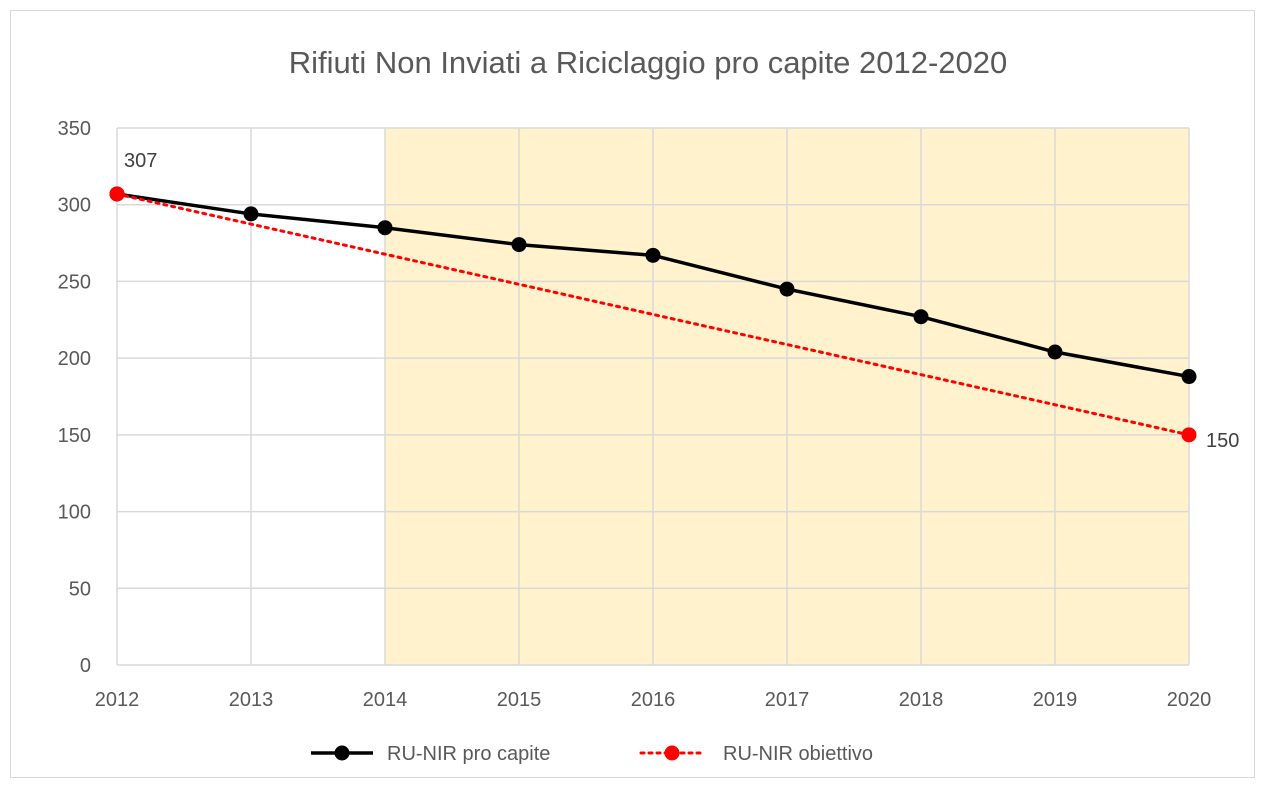 Image resolution: width=1267 pixels, height=789 pixels. I want to click on x-tick-label: 2018, so click(921, 700).